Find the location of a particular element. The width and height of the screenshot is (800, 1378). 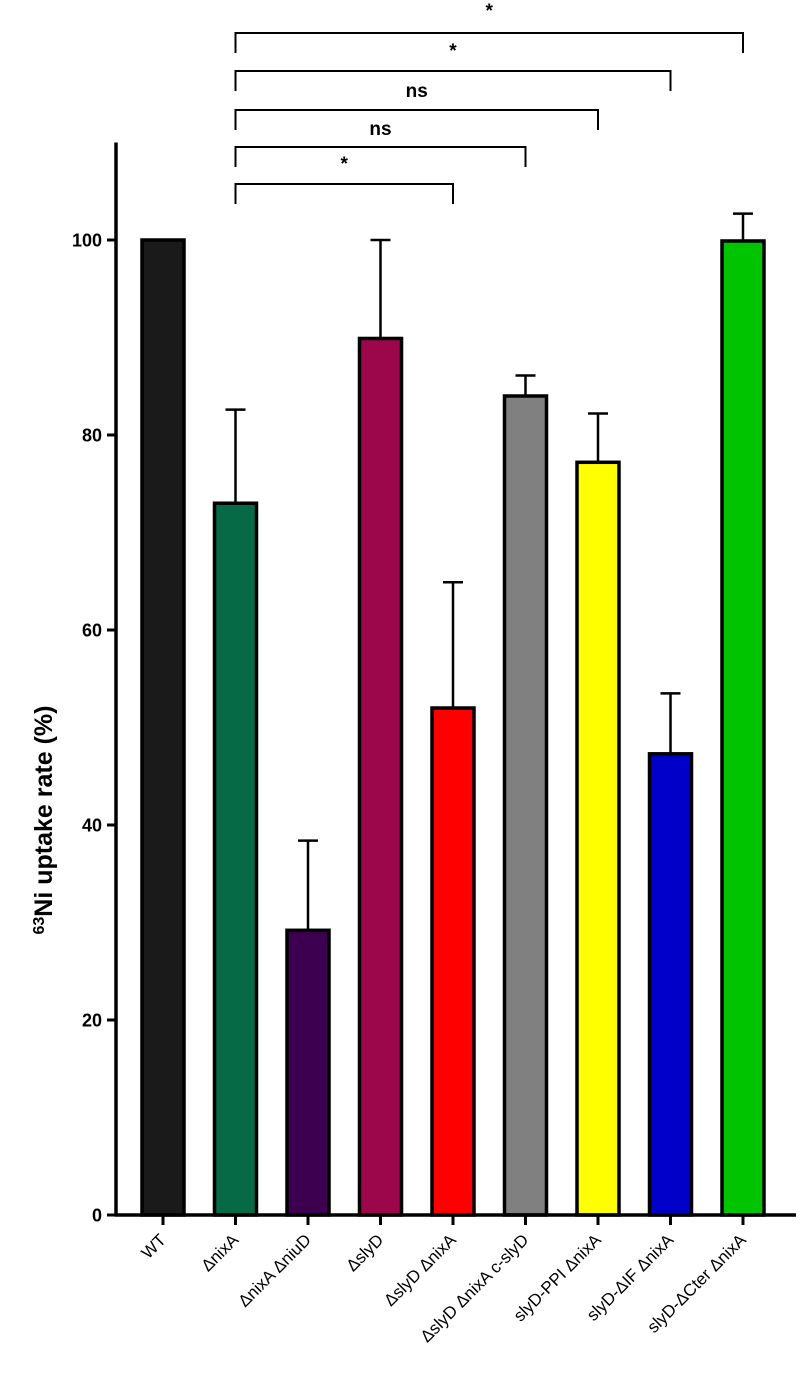

y-tick-label: 0 is located at coordinates (97, 1216).